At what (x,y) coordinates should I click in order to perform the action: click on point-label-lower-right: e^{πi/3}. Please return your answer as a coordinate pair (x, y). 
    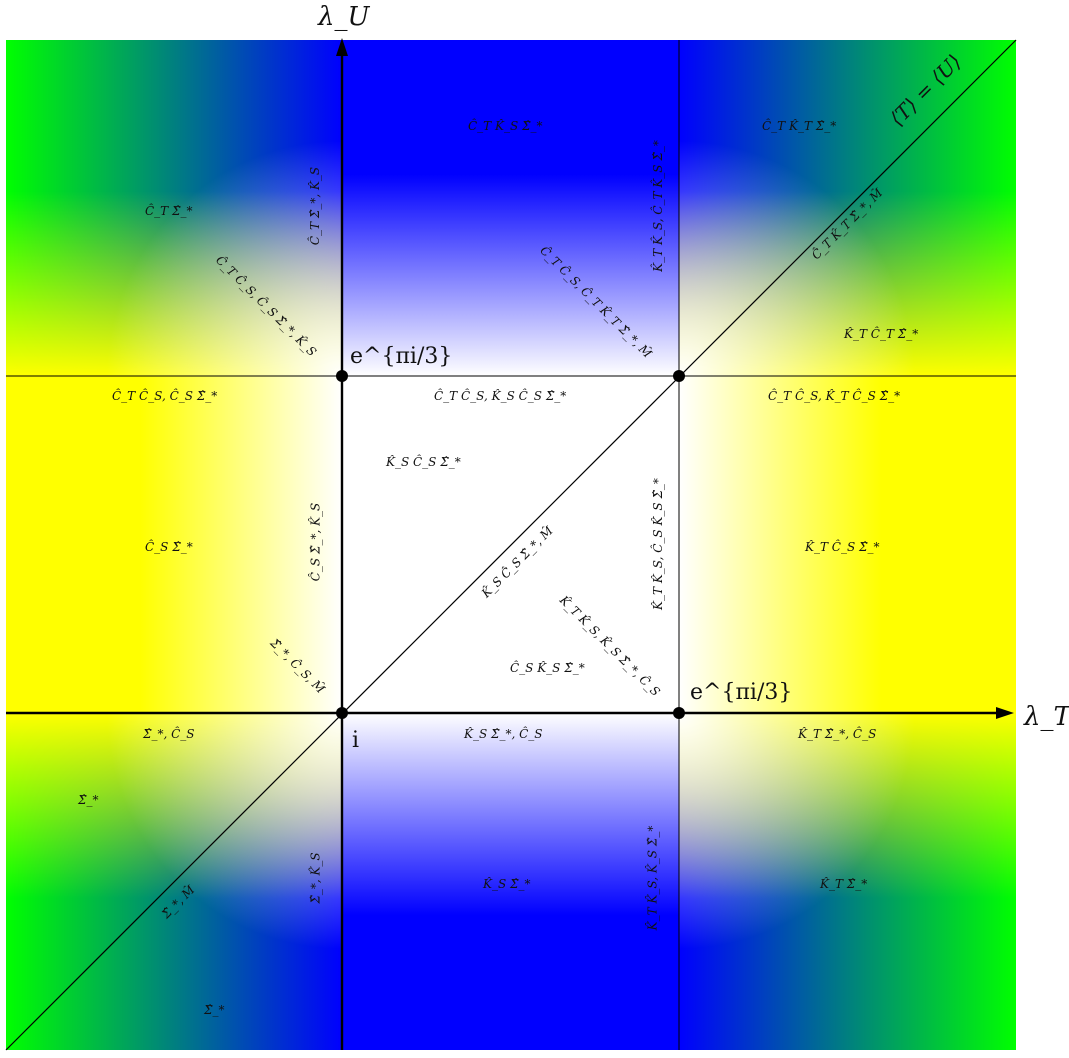
    Looking at the image, I should click on (741, 692).